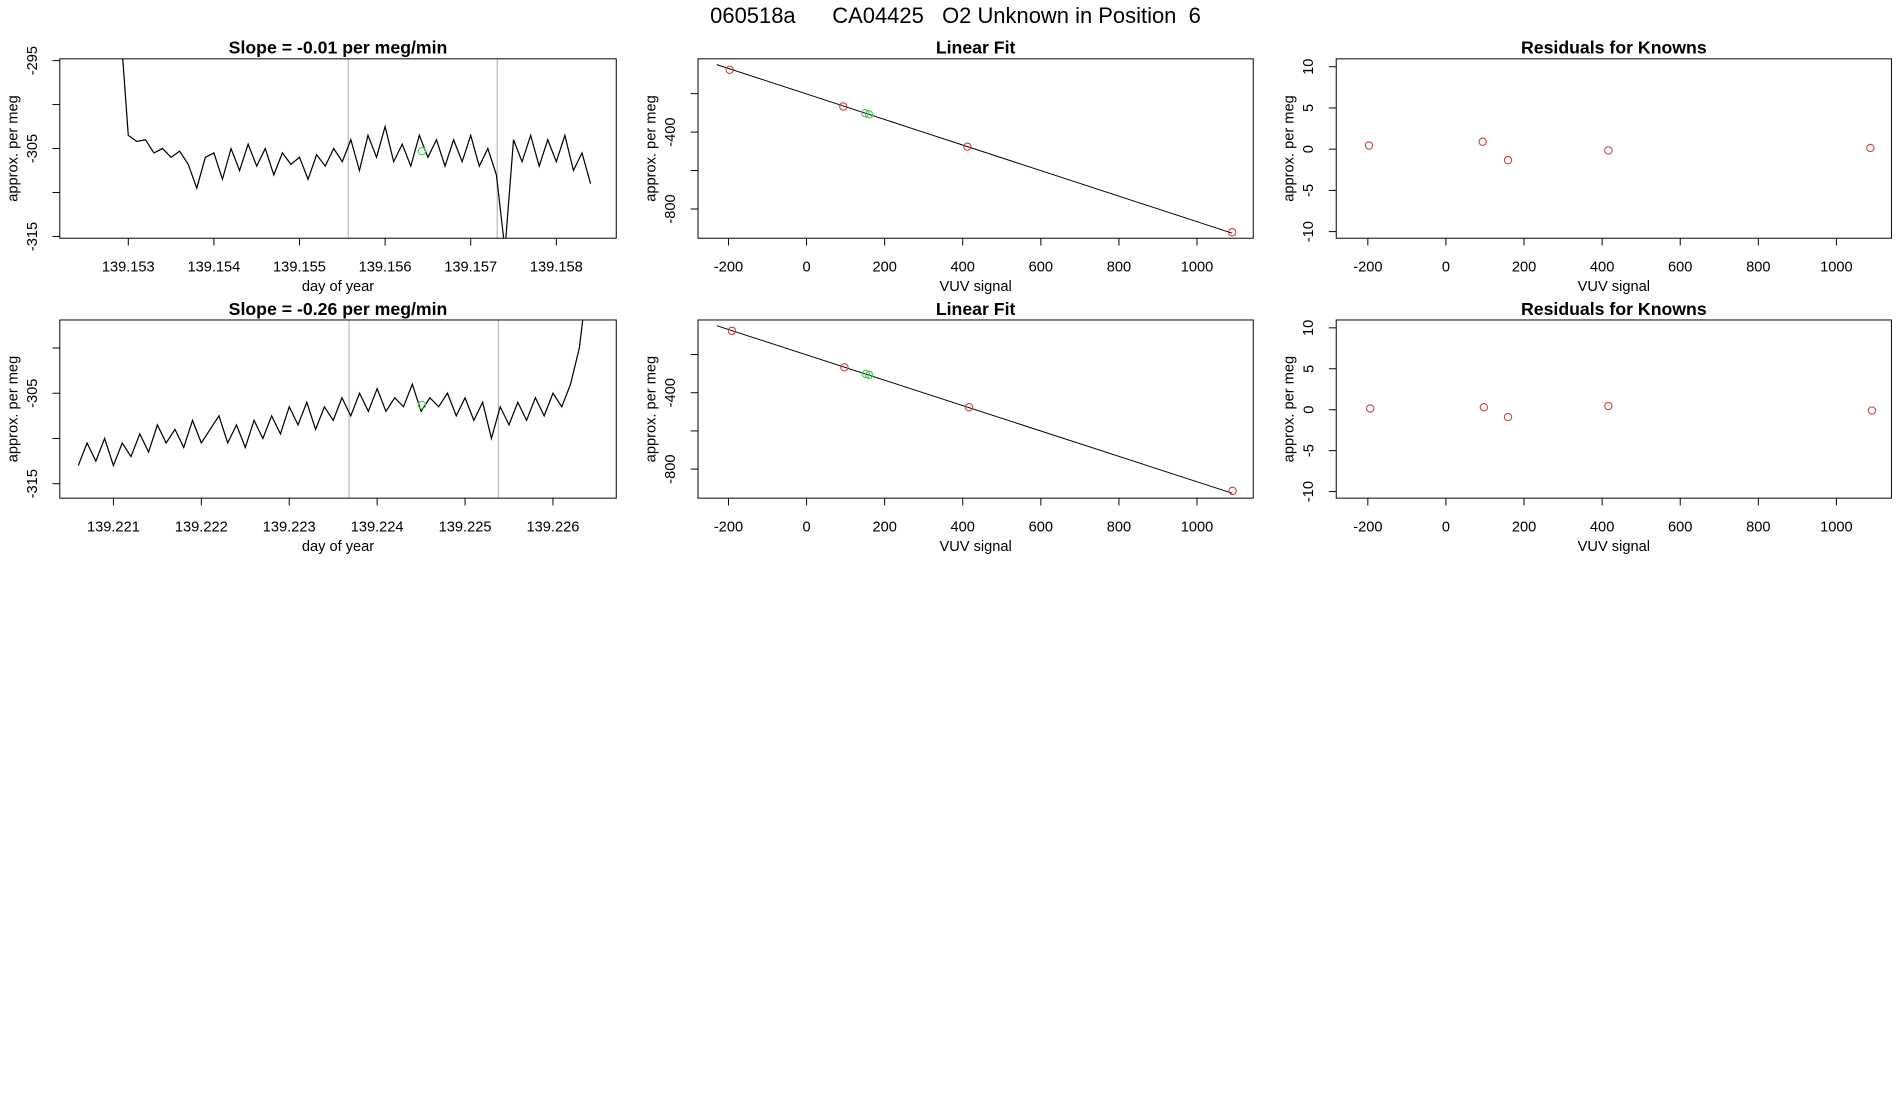  Describe the element at coordinates (289, 527) in the screenshot. I see `x-tick-label: 139.223` at that location.